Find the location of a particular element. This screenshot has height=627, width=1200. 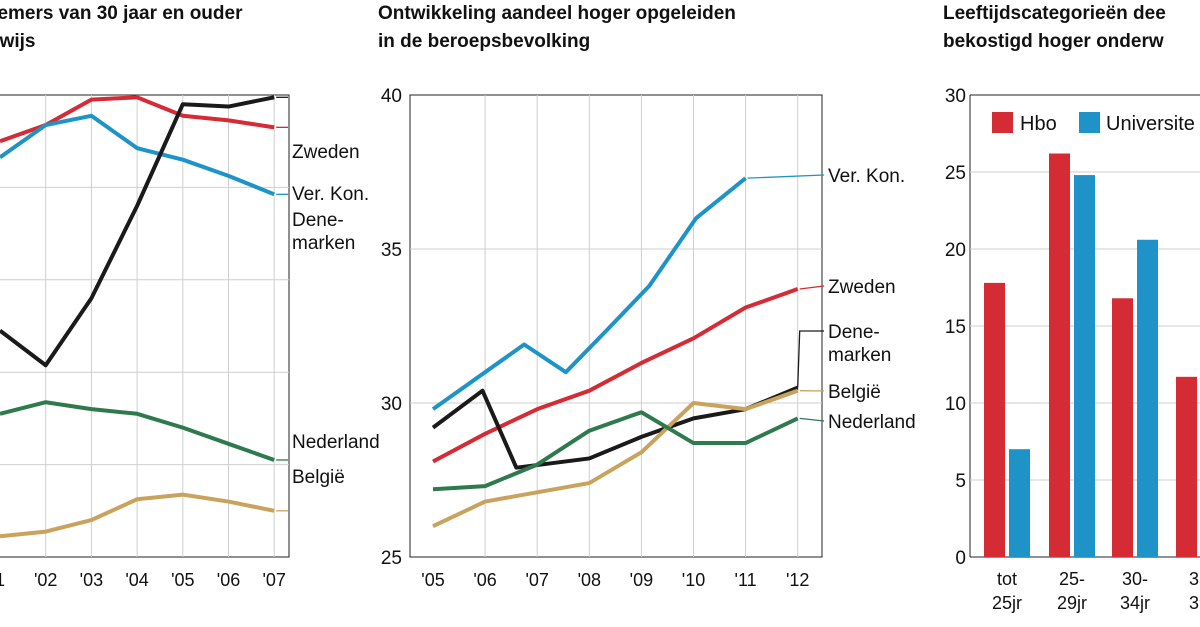

middle-x-tick-label: '06 is located at coordinates (484, 580).